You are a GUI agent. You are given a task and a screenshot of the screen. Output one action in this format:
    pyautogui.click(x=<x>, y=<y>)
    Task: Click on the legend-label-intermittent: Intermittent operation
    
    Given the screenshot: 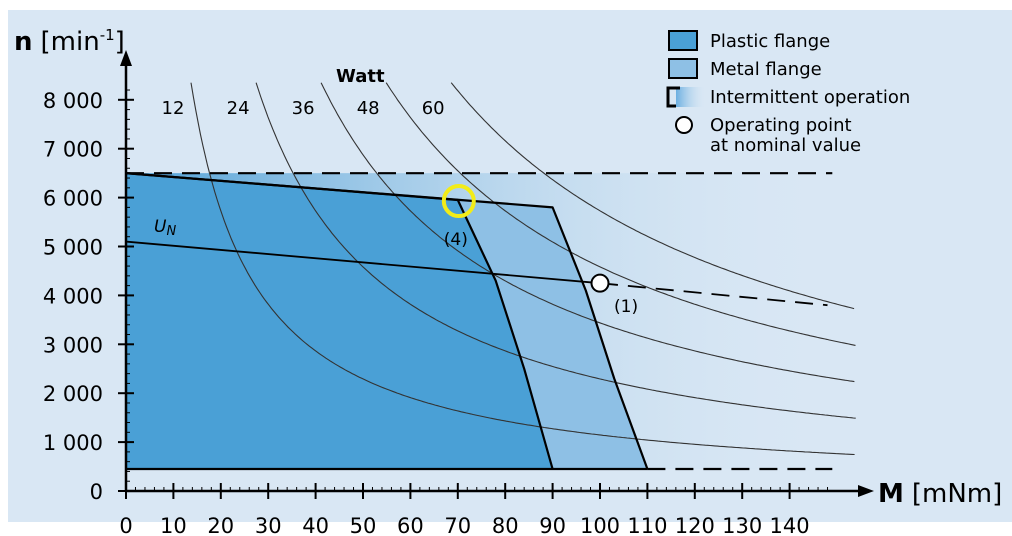 What is the action you would take?
    pyautogui.click(x=810, y=97)
    